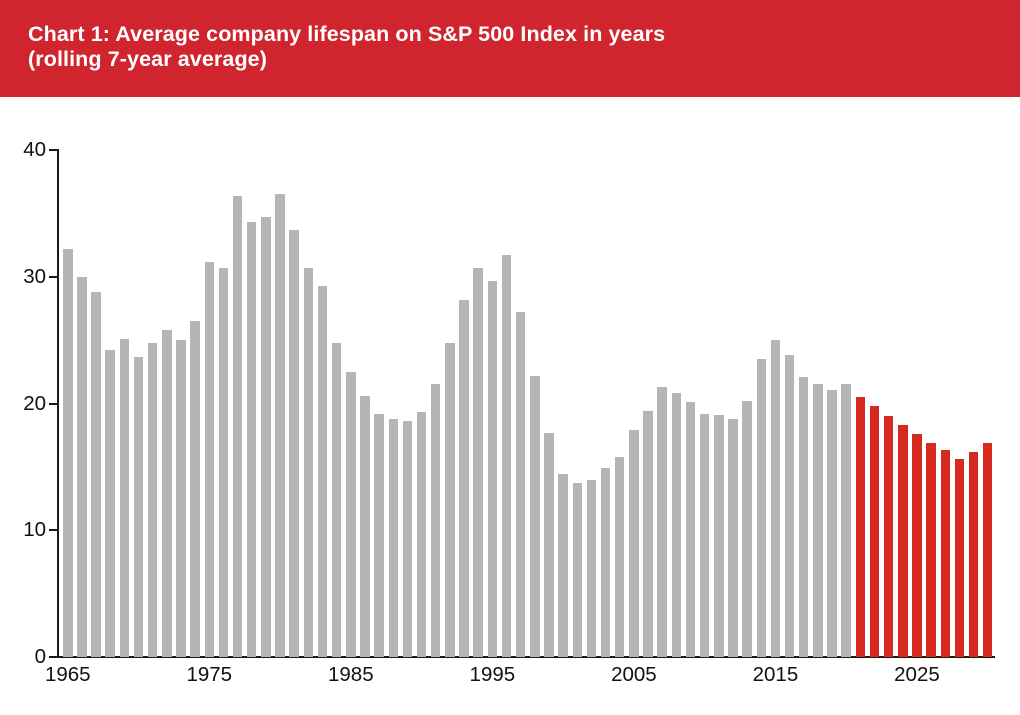 This screenshot has width=1020, height=715. What do you see at coordinates (526, 657) in the screenshot?
I see `x-axis-line` at bounding box center [526, 657].